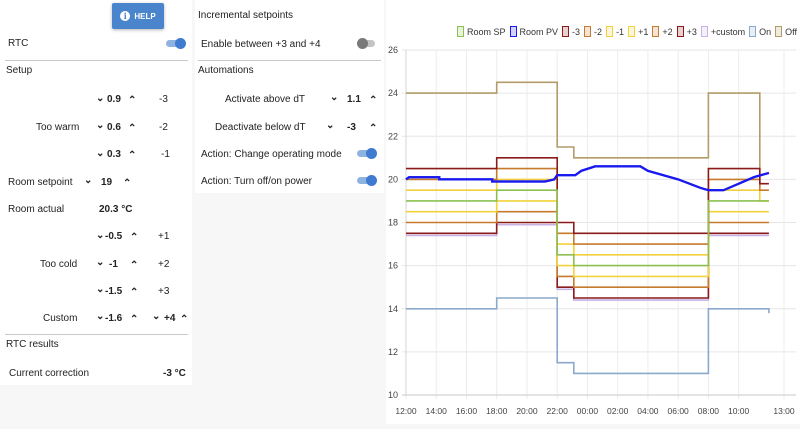 This screenshot has width=800, height=429. I want to click on legend-item: Room SP, so click(481, 31).